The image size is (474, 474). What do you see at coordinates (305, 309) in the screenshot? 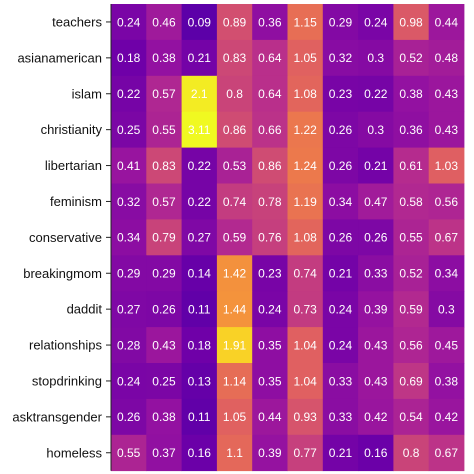
I see `cell-value-label: 0.73` at bounding box center [305, 309].